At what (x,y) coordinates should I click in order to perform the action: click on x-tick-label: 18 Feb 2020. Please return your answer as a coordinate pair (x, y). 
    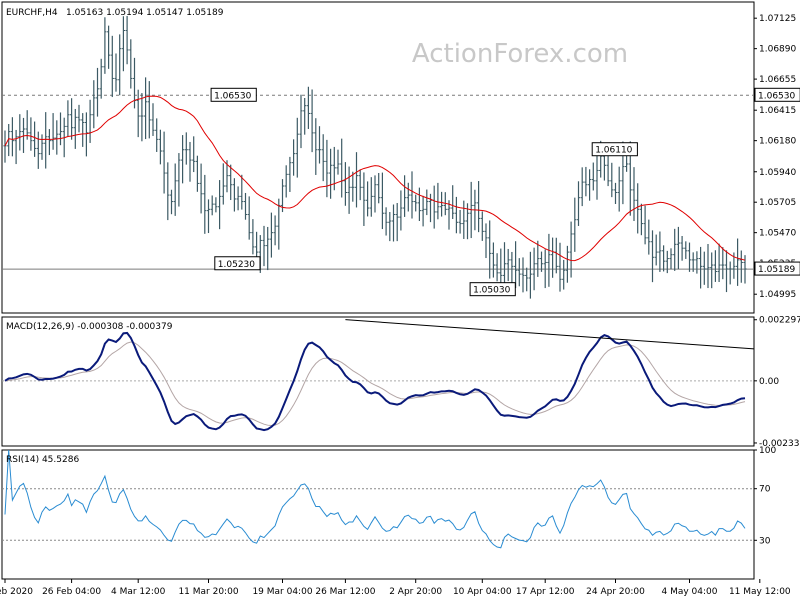
    Looking at the image, I should click on (16, 592).